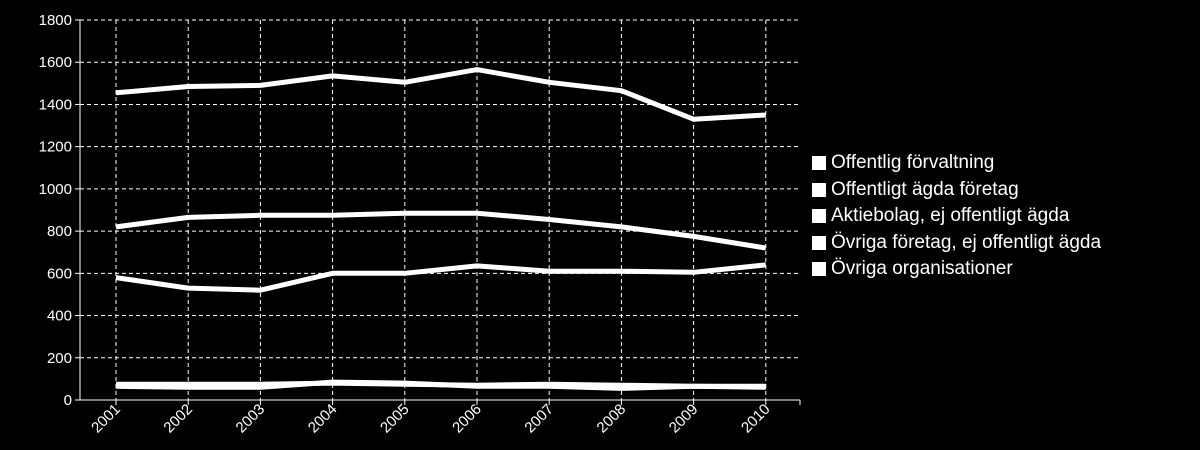 This screenshot has width=1200, height=450. What do you see at coordinates (467, 419) in the screenshot?
I see `x-tick-label: 2006` at bounding box center [467, 419].